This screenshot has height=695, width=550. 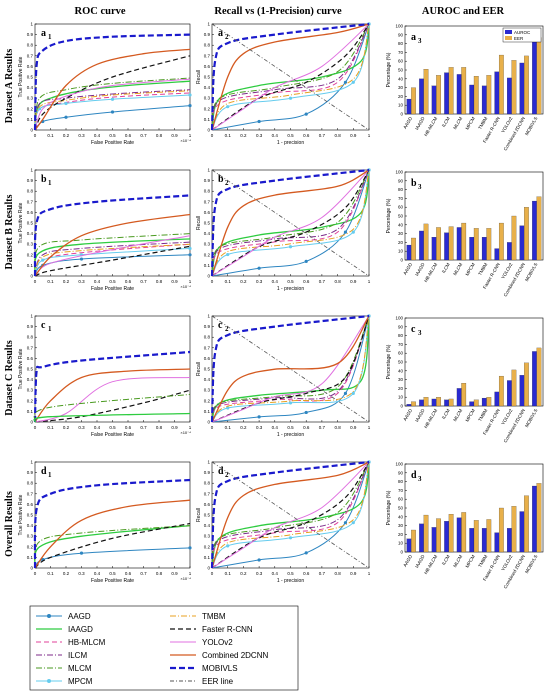 I want to click on legend-entry: MLCM, so click(x=80, y=668).